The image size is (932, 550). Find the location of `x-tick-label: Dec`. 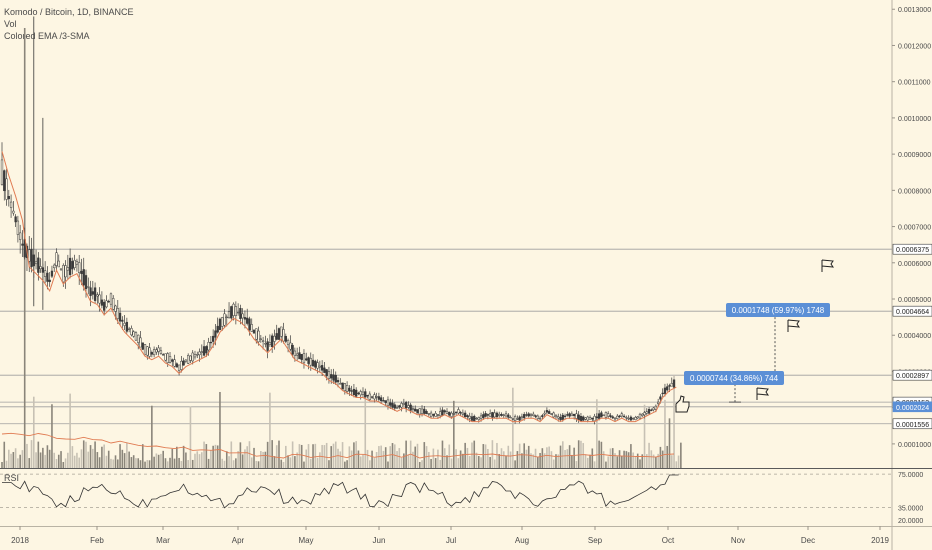

x-tick-label: Dec is located at coordinates (808, 540).